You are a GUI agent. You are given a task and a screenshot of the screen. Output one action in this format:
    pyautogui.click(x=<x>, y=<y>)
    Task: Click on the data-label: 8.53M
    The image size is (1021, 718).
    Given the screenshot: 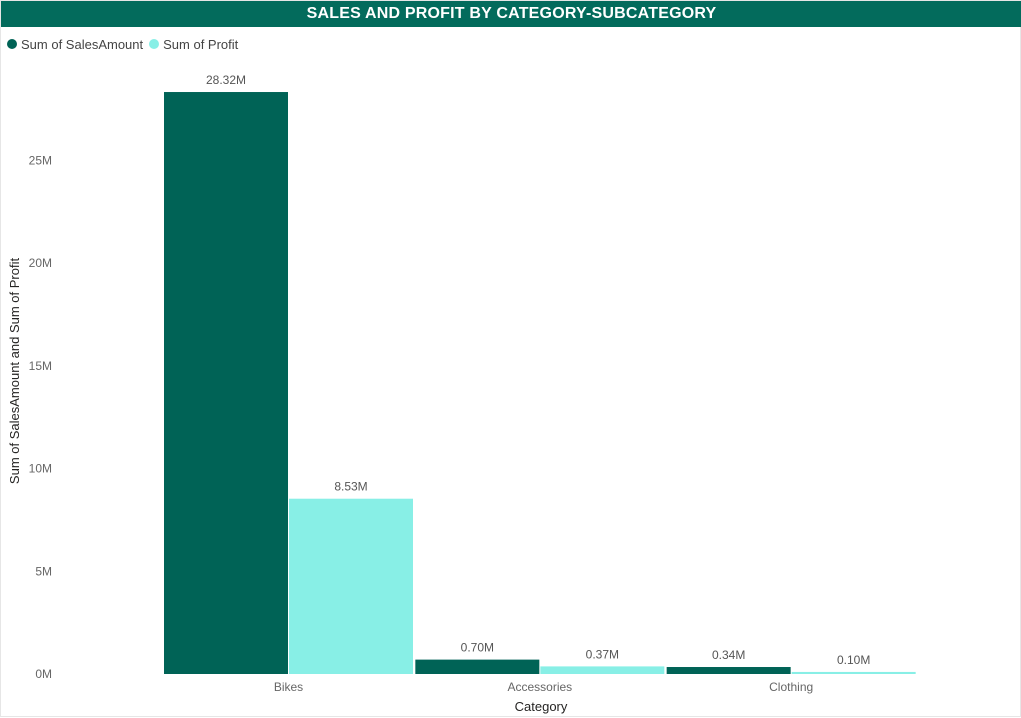 What is the action you would take?
    pyautogui.click(x=350, y=487)
    